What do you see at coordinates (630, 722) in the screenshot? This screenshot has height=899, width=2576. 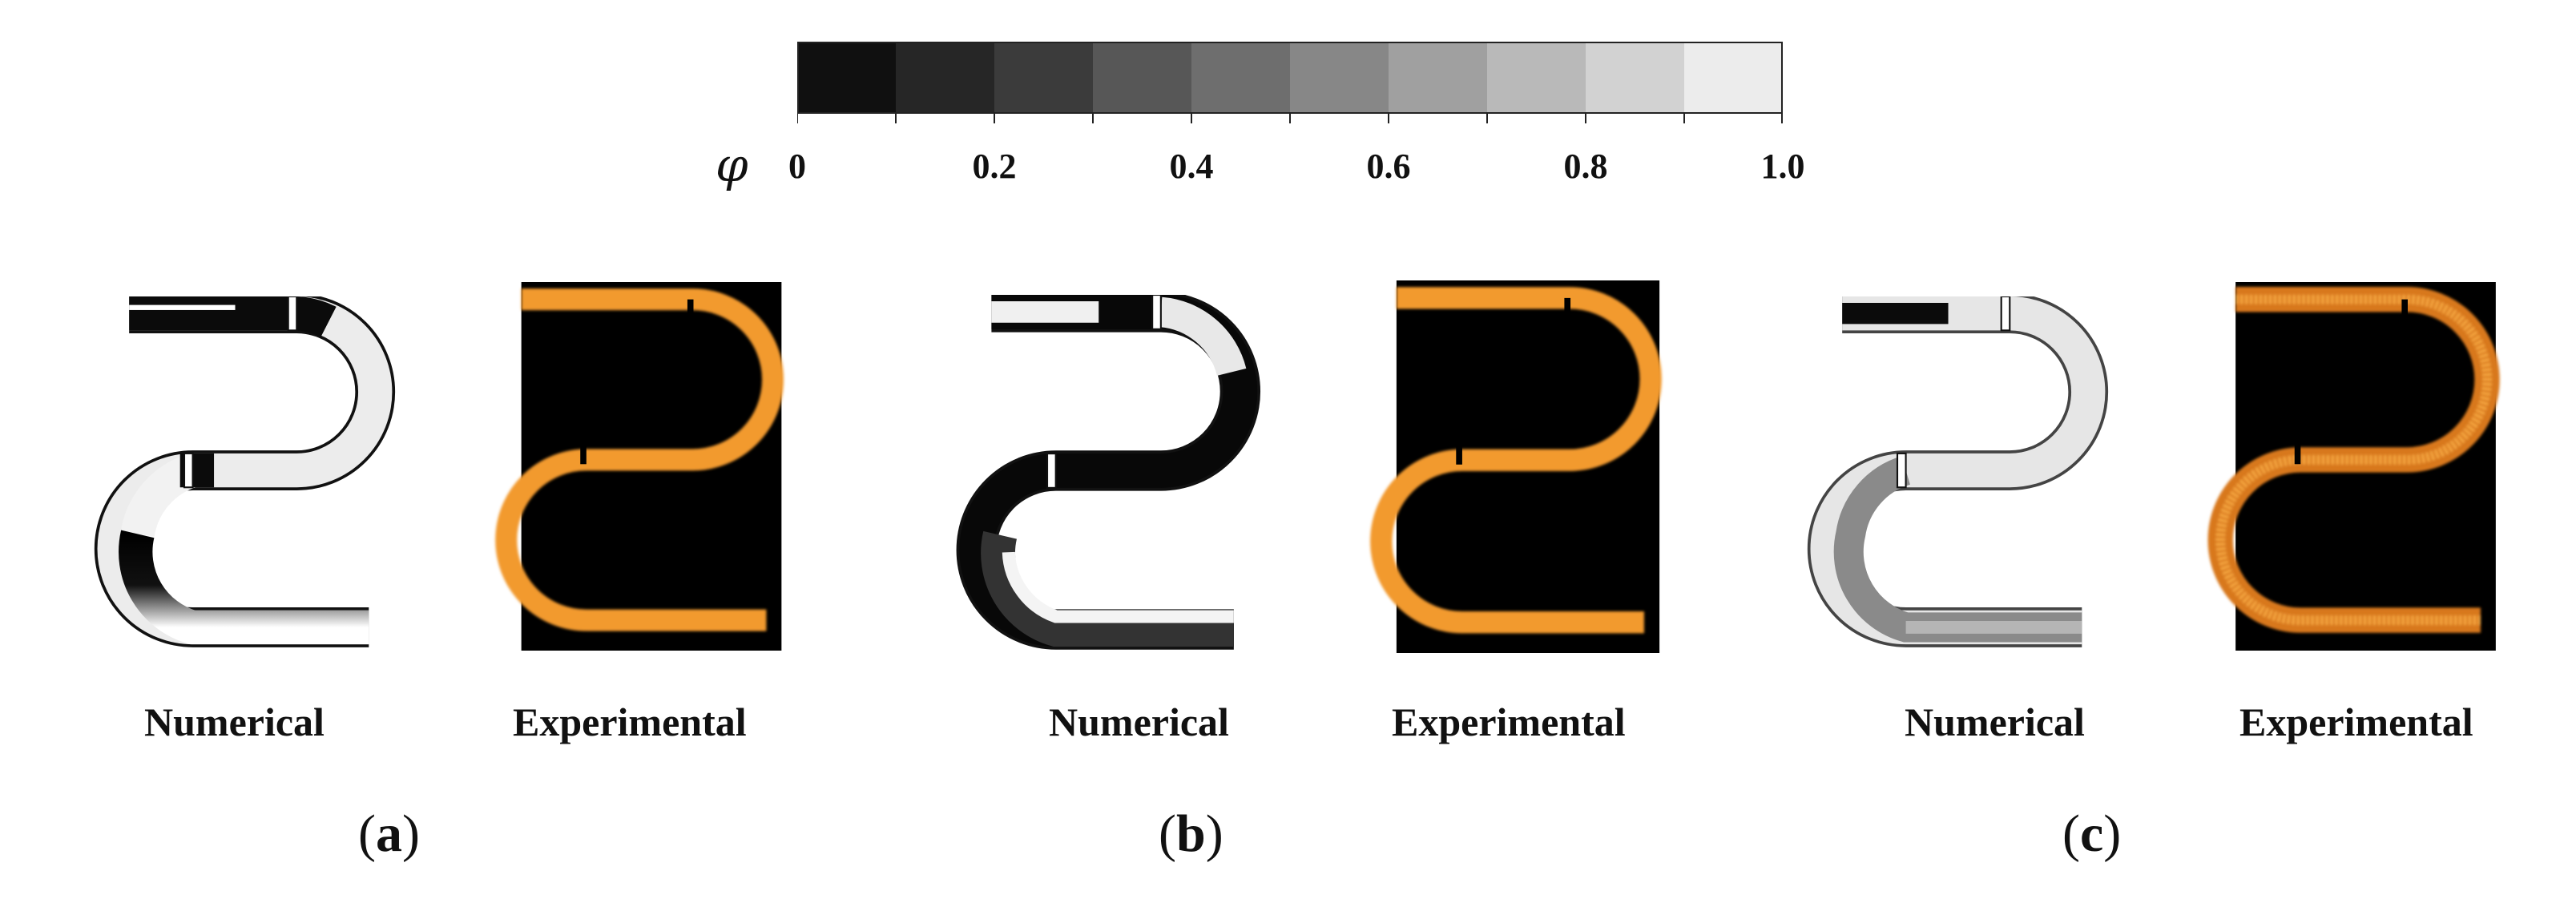 I see `panel-a-experimental-label: Experimental` at bounding box center [630, 722].